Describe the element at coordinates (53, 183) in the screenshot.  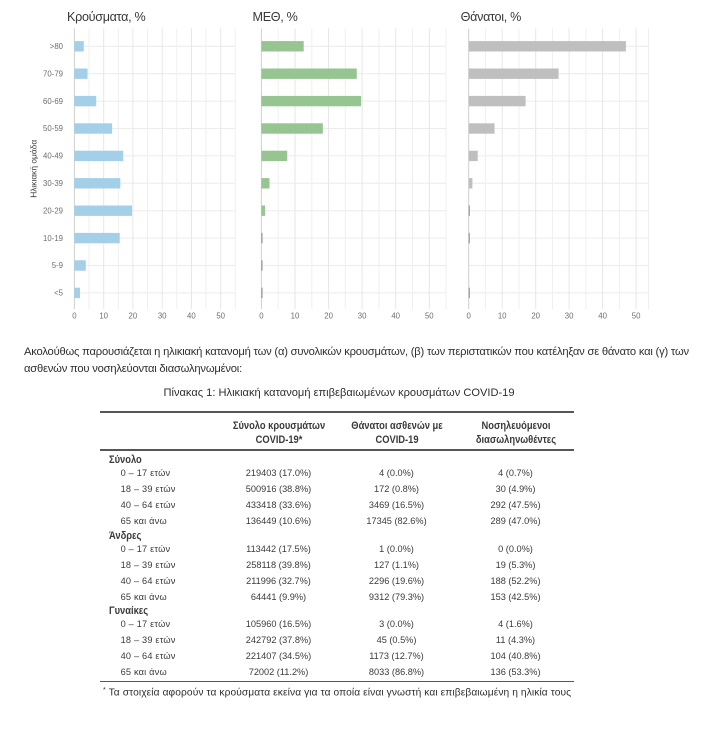
I see `svg-text: 30-39` at that location.